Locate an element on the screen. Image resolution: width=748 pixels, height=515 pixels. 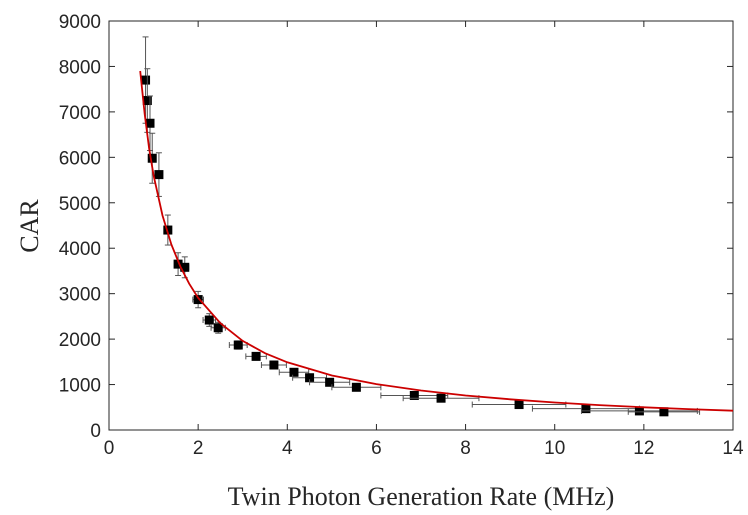
x-tick-label: 10 is located at coordinates (554, 448).